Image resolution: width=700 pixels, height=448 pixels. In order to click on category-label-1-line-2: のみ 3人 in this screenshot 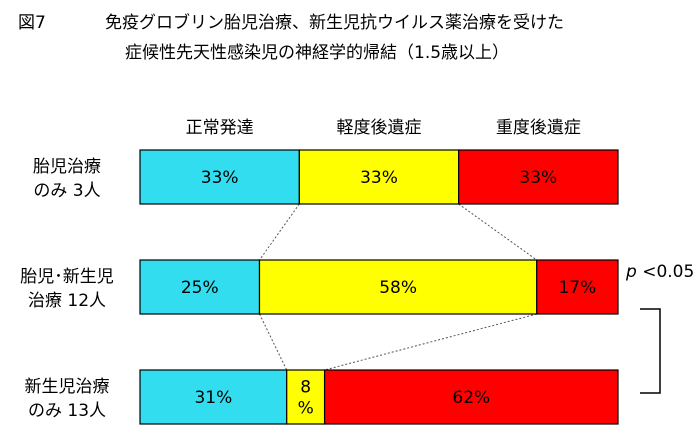, I will do `click(66, 191)`.